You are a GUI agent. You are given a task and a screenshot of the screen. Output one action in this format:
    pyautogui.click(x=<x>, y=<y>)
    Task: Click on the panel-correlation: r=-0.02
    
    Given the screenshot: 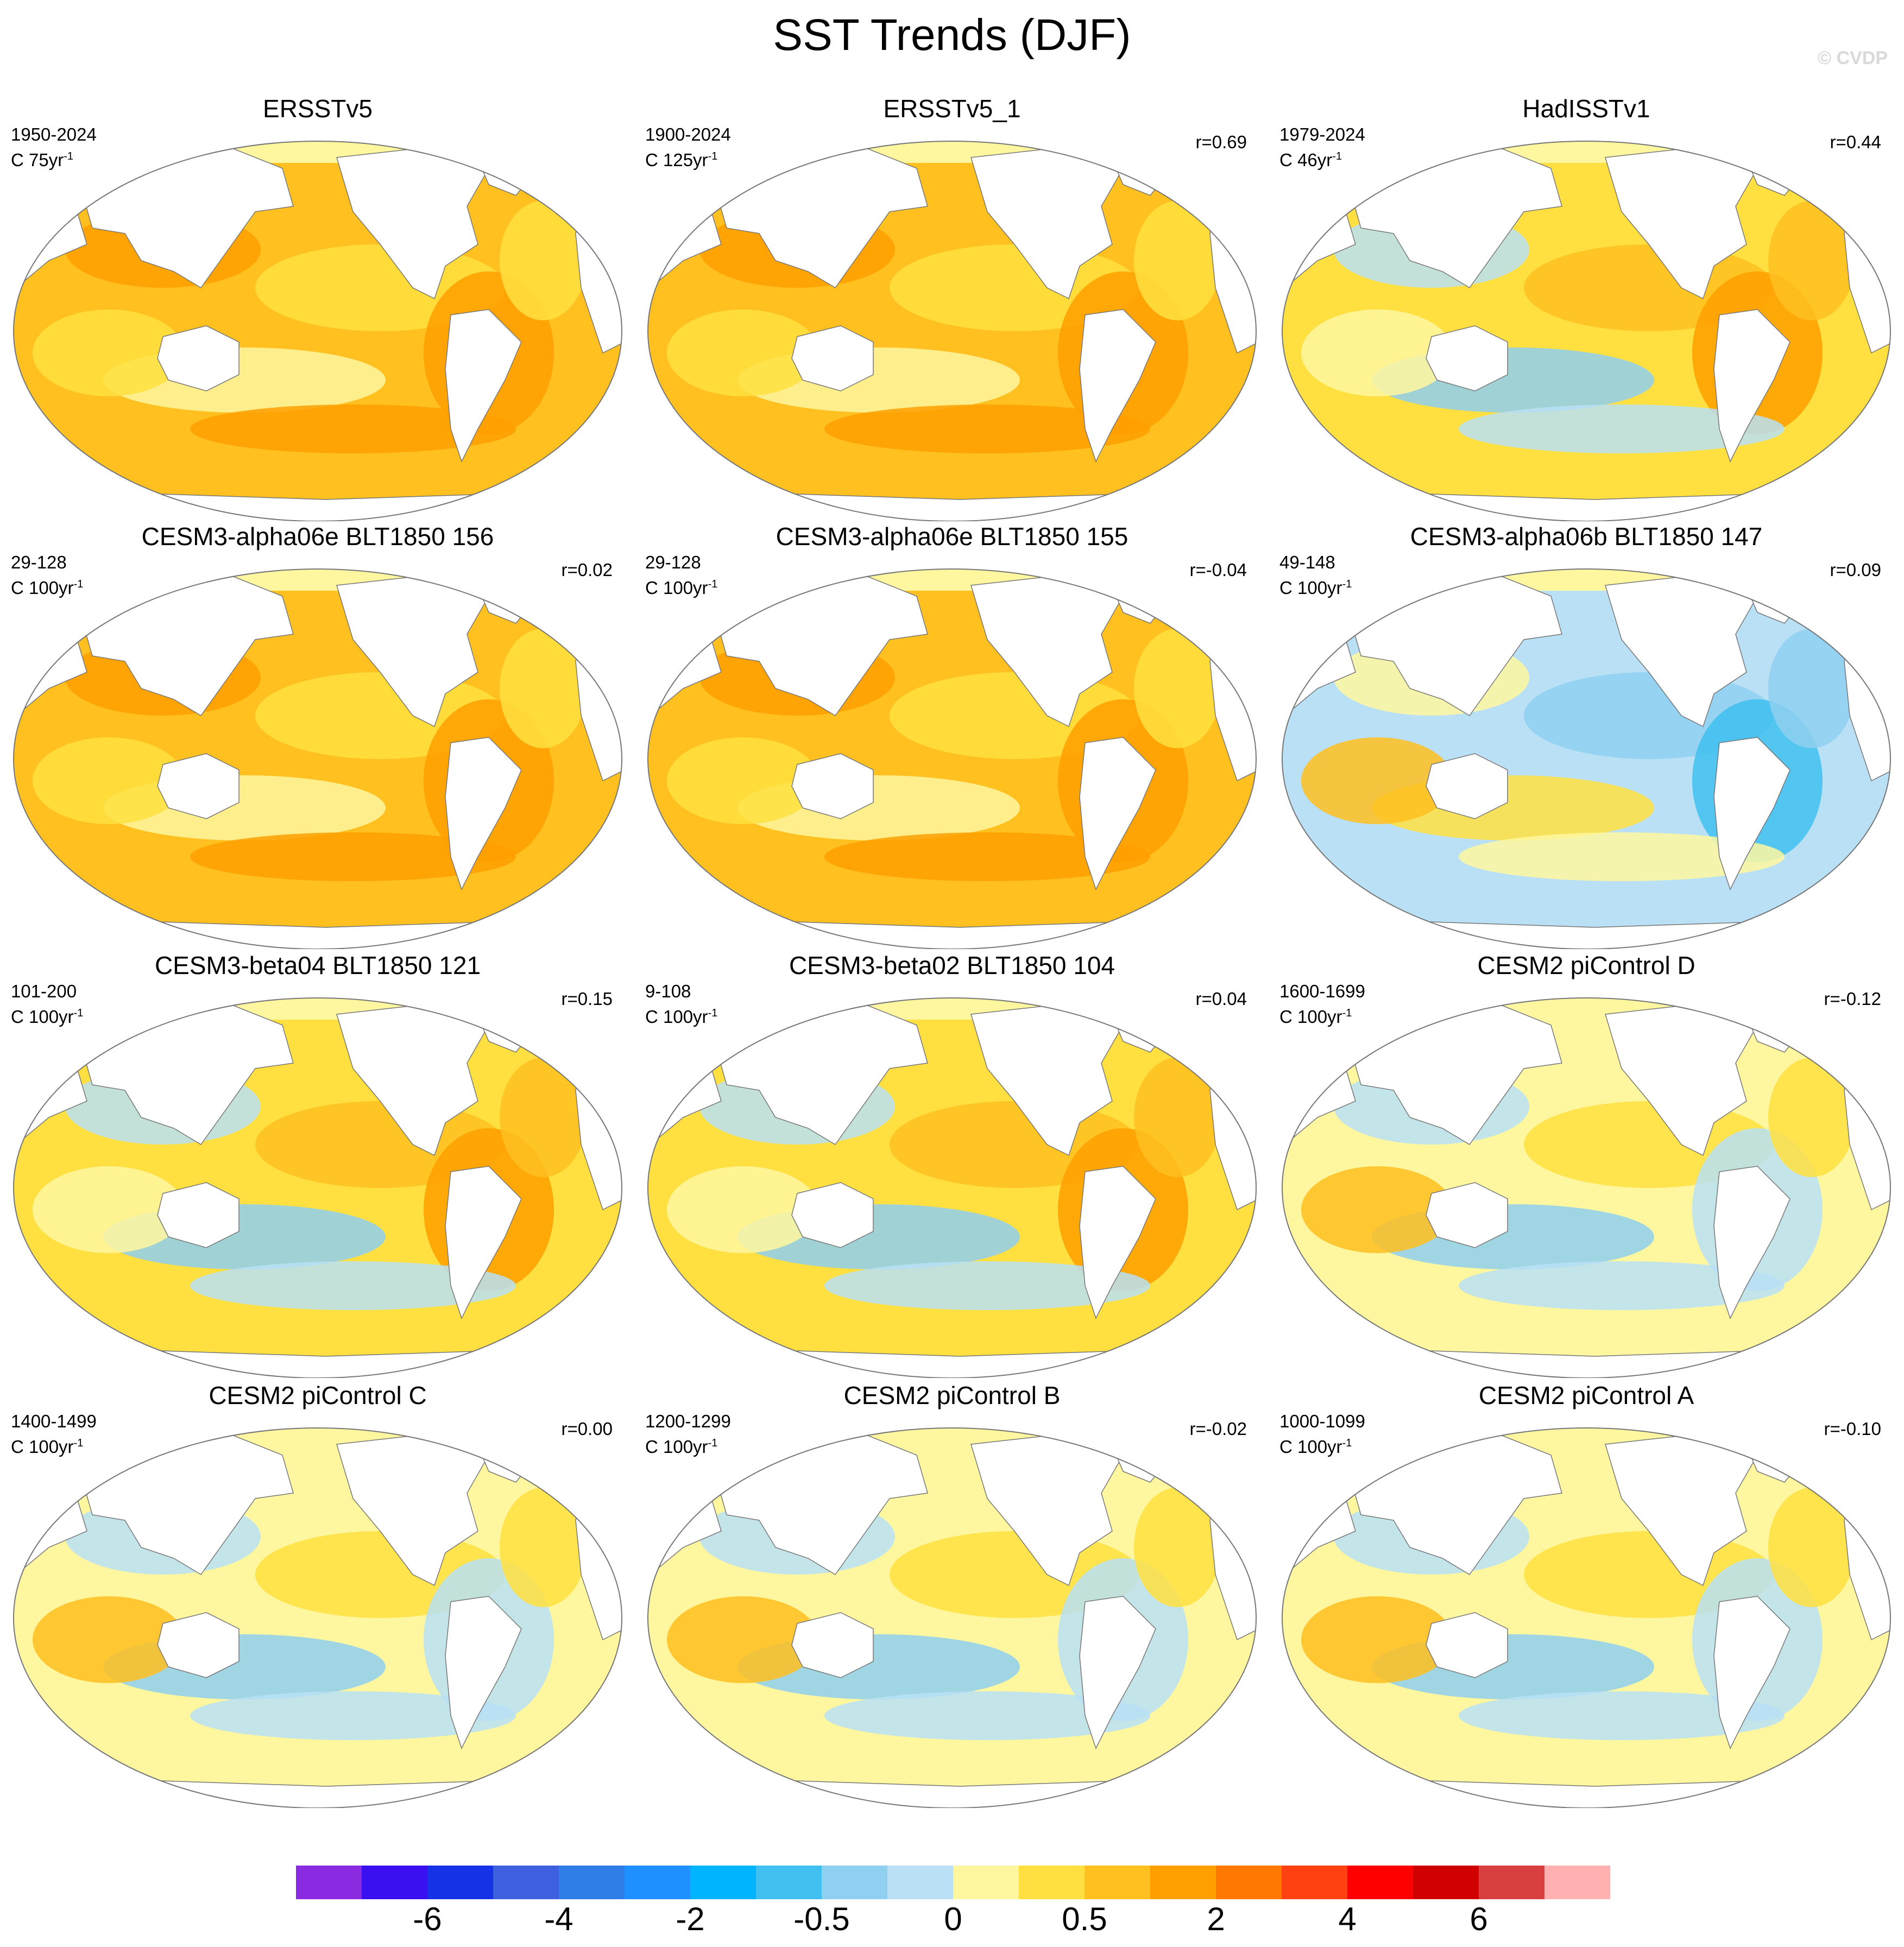 What is the action you would take?
    pyautogui.click(x=1218, y=1429)
    